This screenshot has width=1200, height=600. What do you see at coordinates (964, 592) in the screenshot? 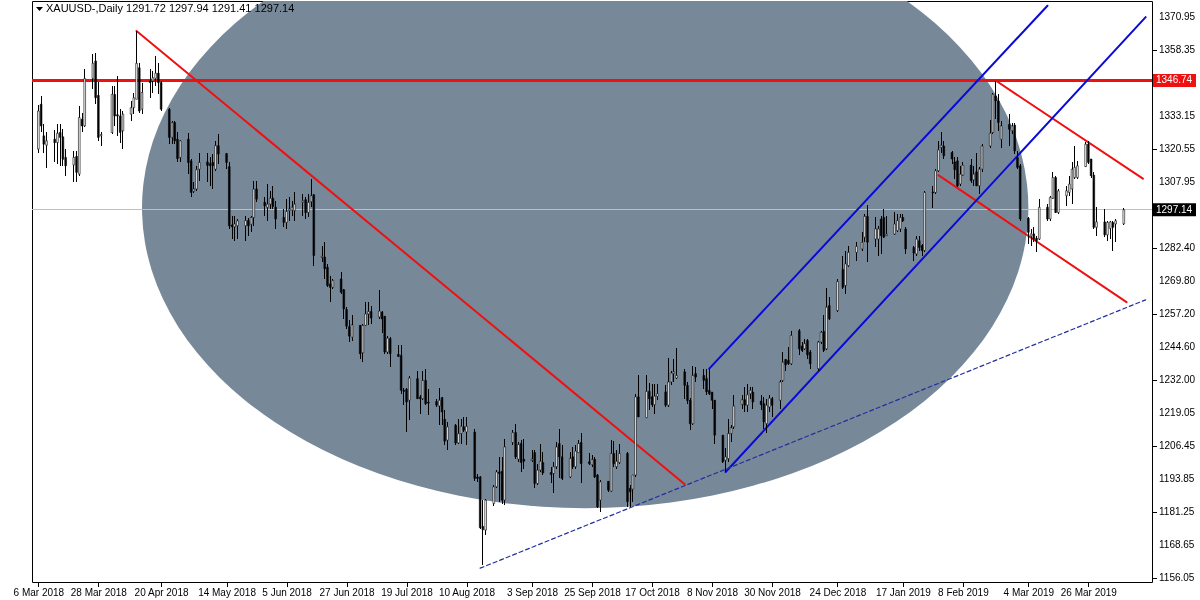
I see `x-tick-label: 8 Feb 2019` at bounding box center [964, 592].